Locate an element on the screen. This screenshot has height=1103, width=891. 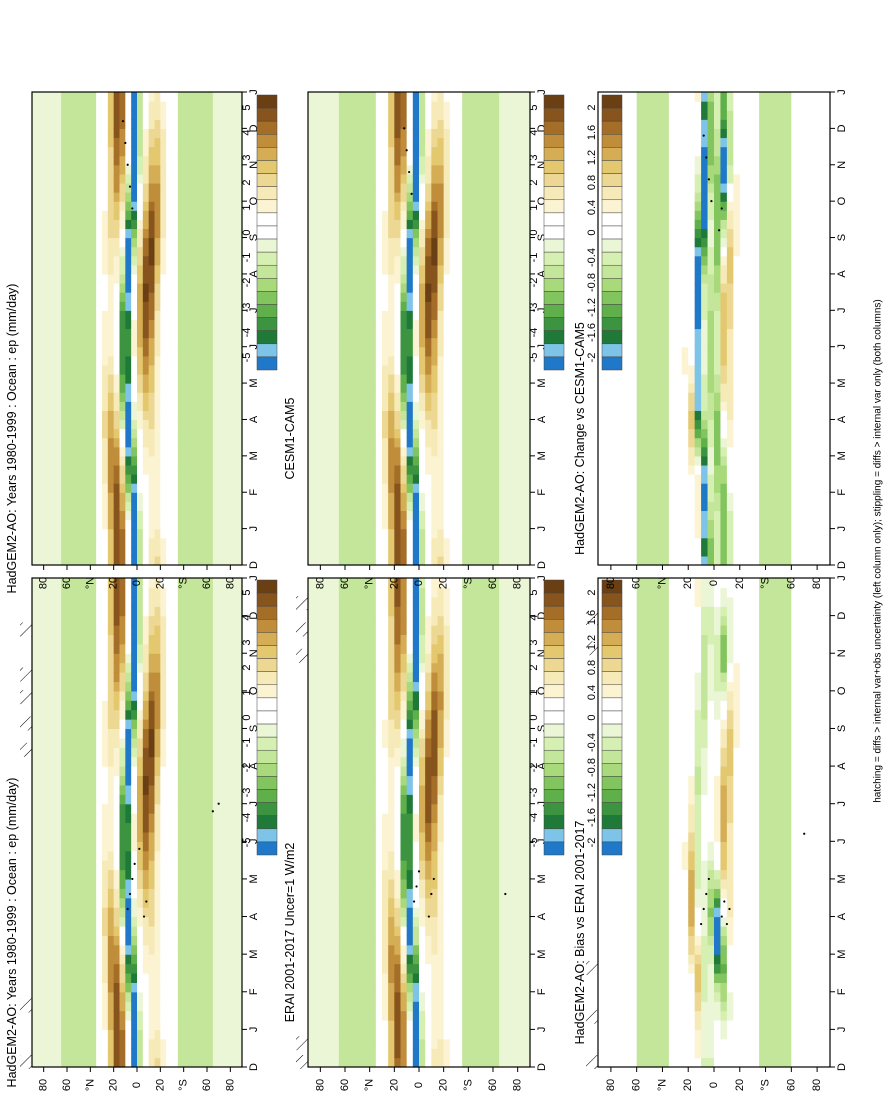
month-tick-label: A is located at coordinates (254, 916).